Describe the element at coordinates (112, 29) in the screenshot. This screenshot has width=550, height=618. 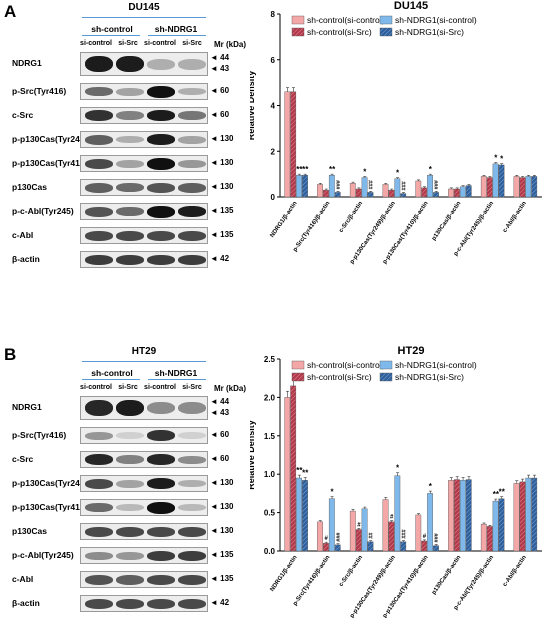
I see `group-label: sh-control` at that location.